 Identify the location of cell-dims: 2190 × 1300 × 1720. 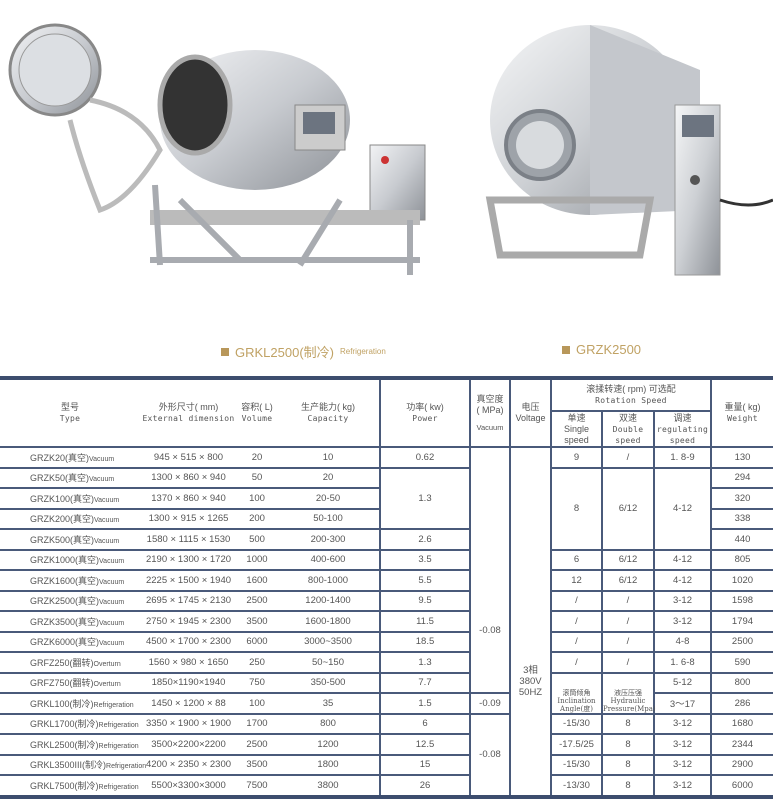
(188, 559).